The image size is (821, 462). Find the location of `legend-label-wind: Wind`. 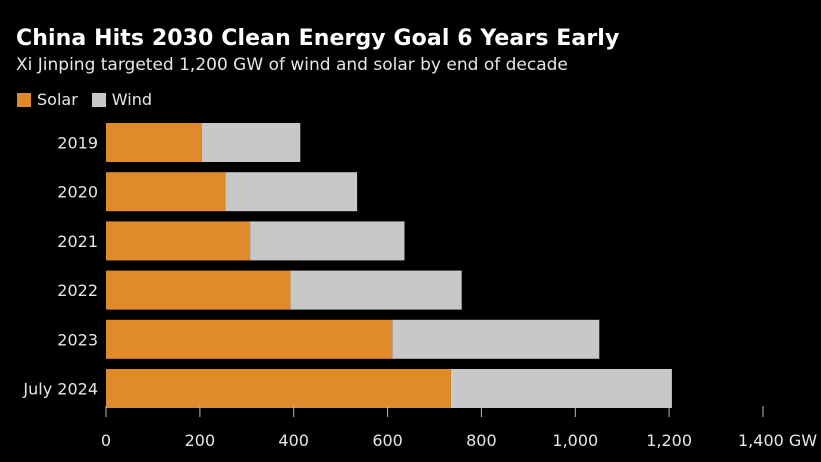

legend-label-wind: Wind is located at coordinates (131, 99).